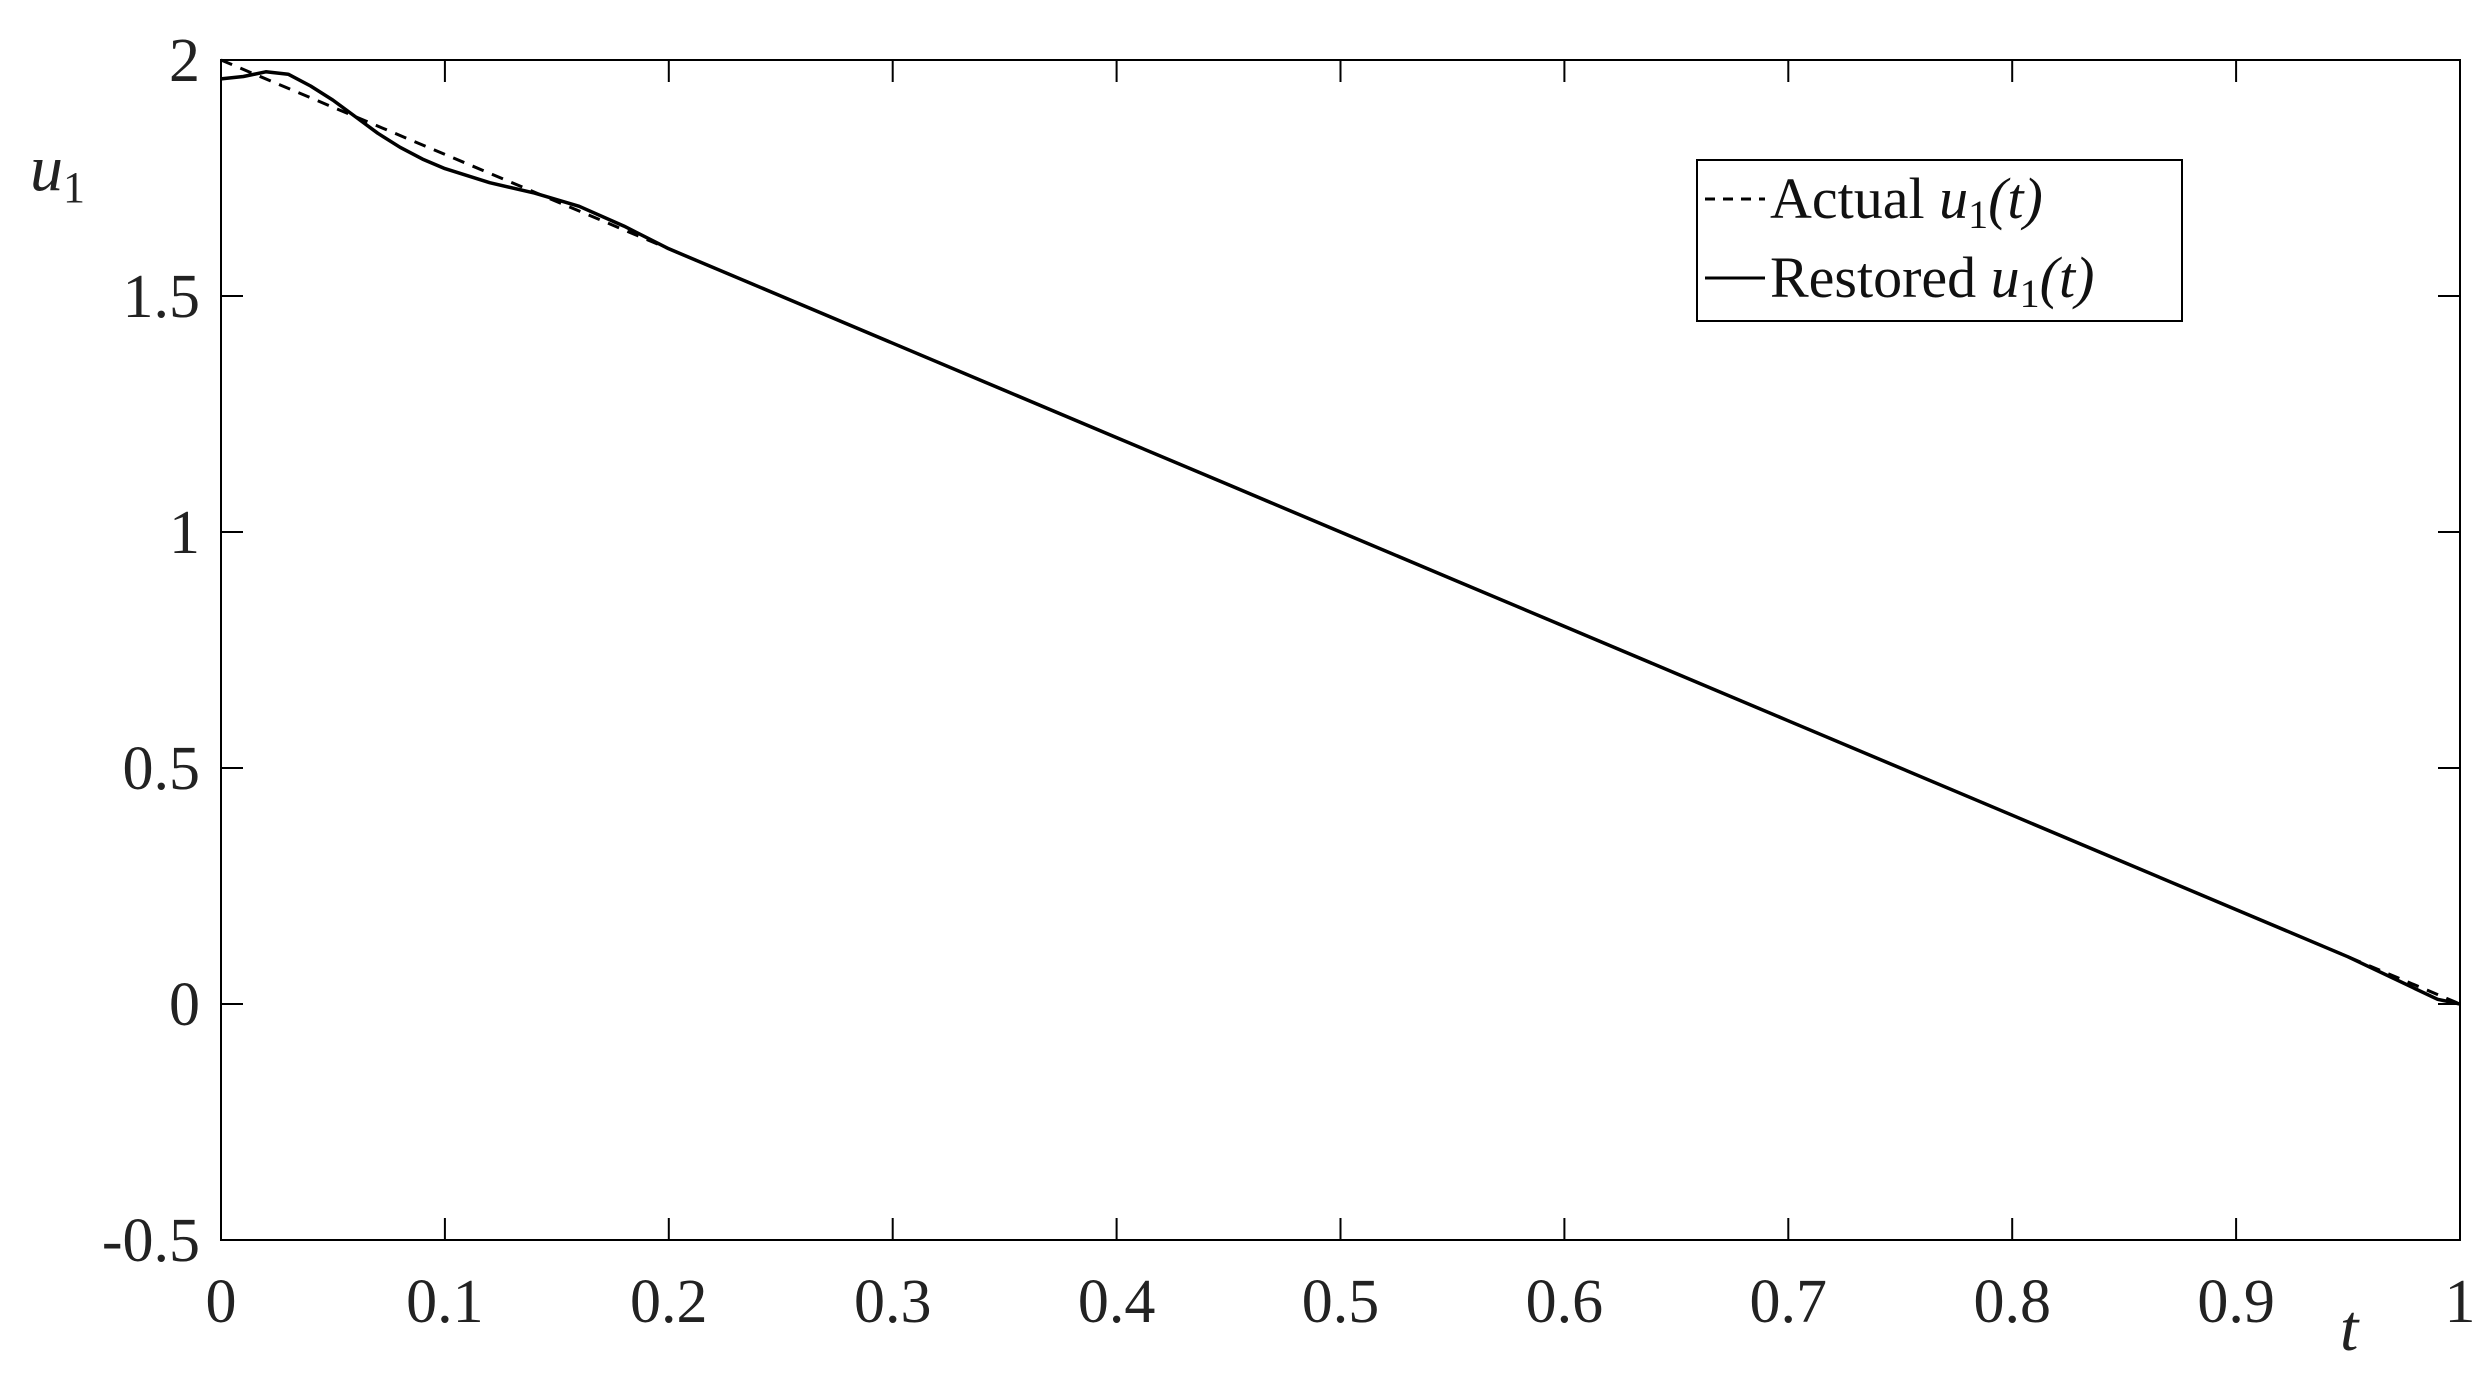  I want to click on x-tick-label: 1, so click(2460, 1302).